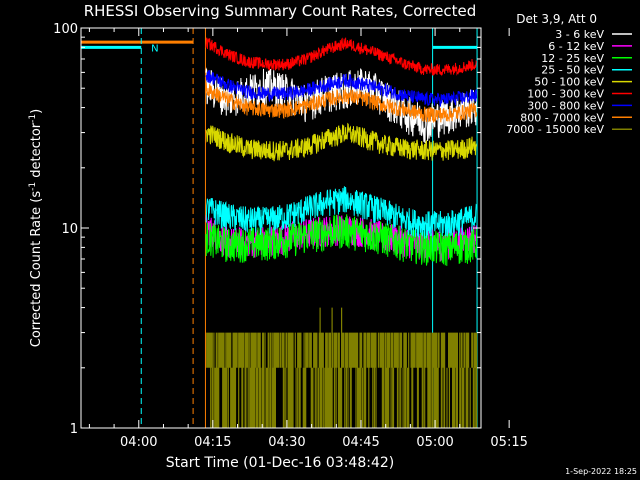  I want to click on y-axis-label: Corrected Count Rate (s-1 detector-1), so click(36, 228).